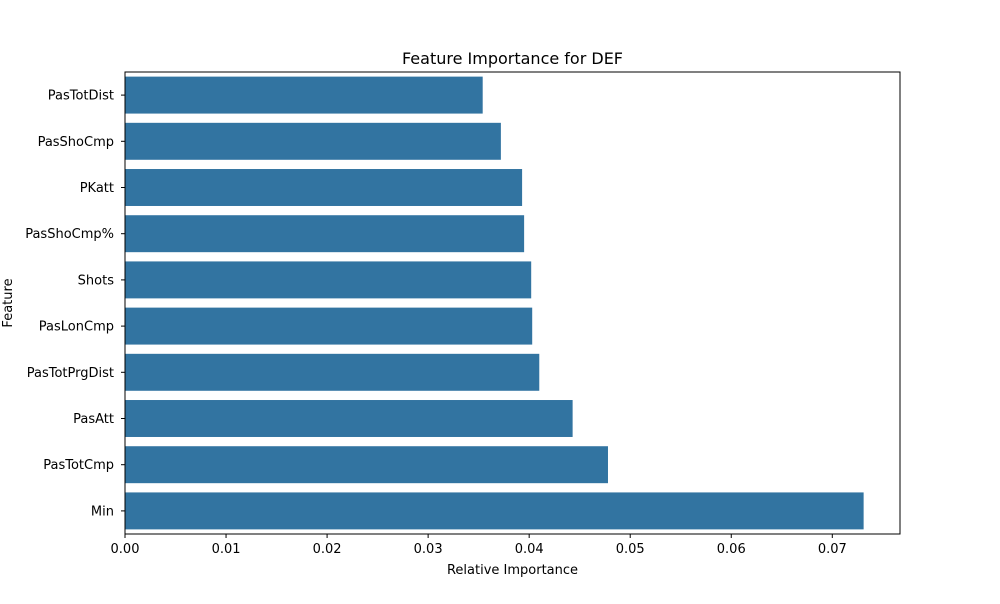 The width and height of the screenshot is (1000, 604). Describe the element at coordinates (70, 373) in the screenshot. I see `y-tick-label: PasTotPrgDist` at that location.